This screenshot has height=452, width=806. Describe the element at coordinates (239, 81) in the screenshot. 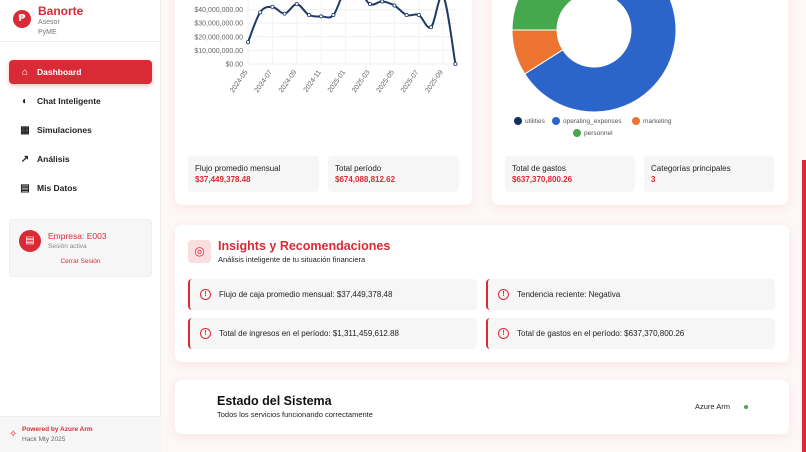

I see `x-tick-label: 2024-05` at that location.